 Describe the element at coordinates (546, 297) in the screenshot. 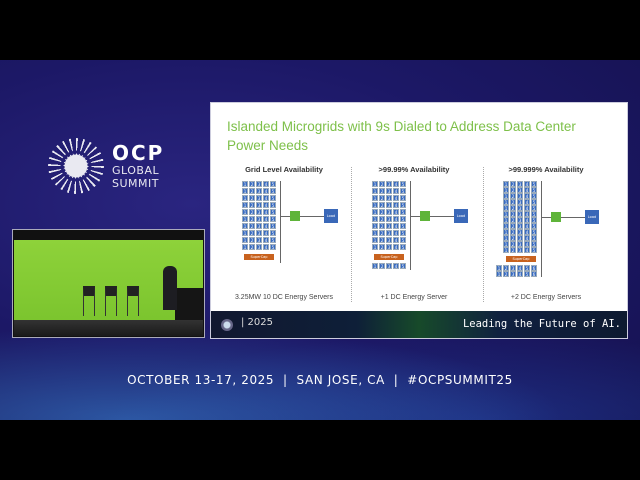

I see `column-caption: +2 DC Energy Servers` at that location.